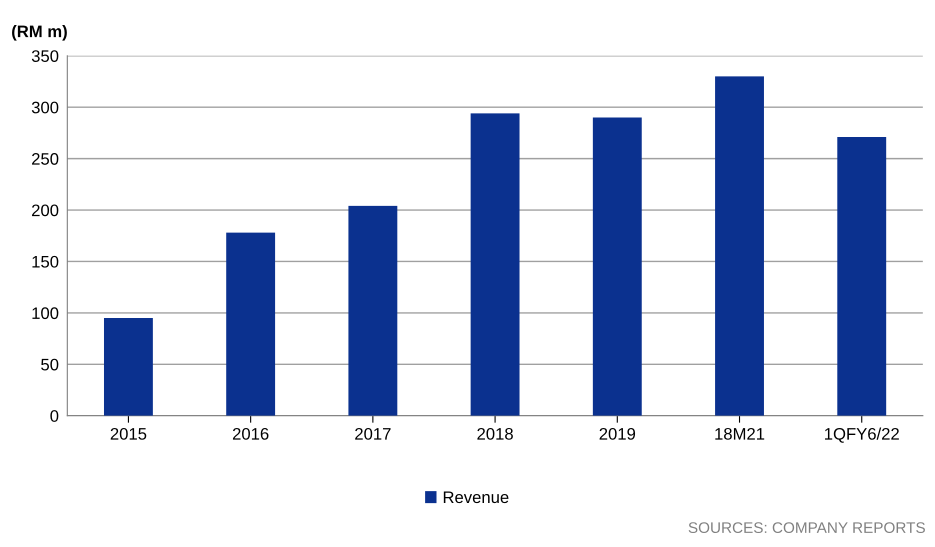 This screenshot has height=547, width=935. What do you see at coordinates (39, 33) in the screenshot?
I see `y-axis-title: (RM m)` at bounding box center [39, 33].